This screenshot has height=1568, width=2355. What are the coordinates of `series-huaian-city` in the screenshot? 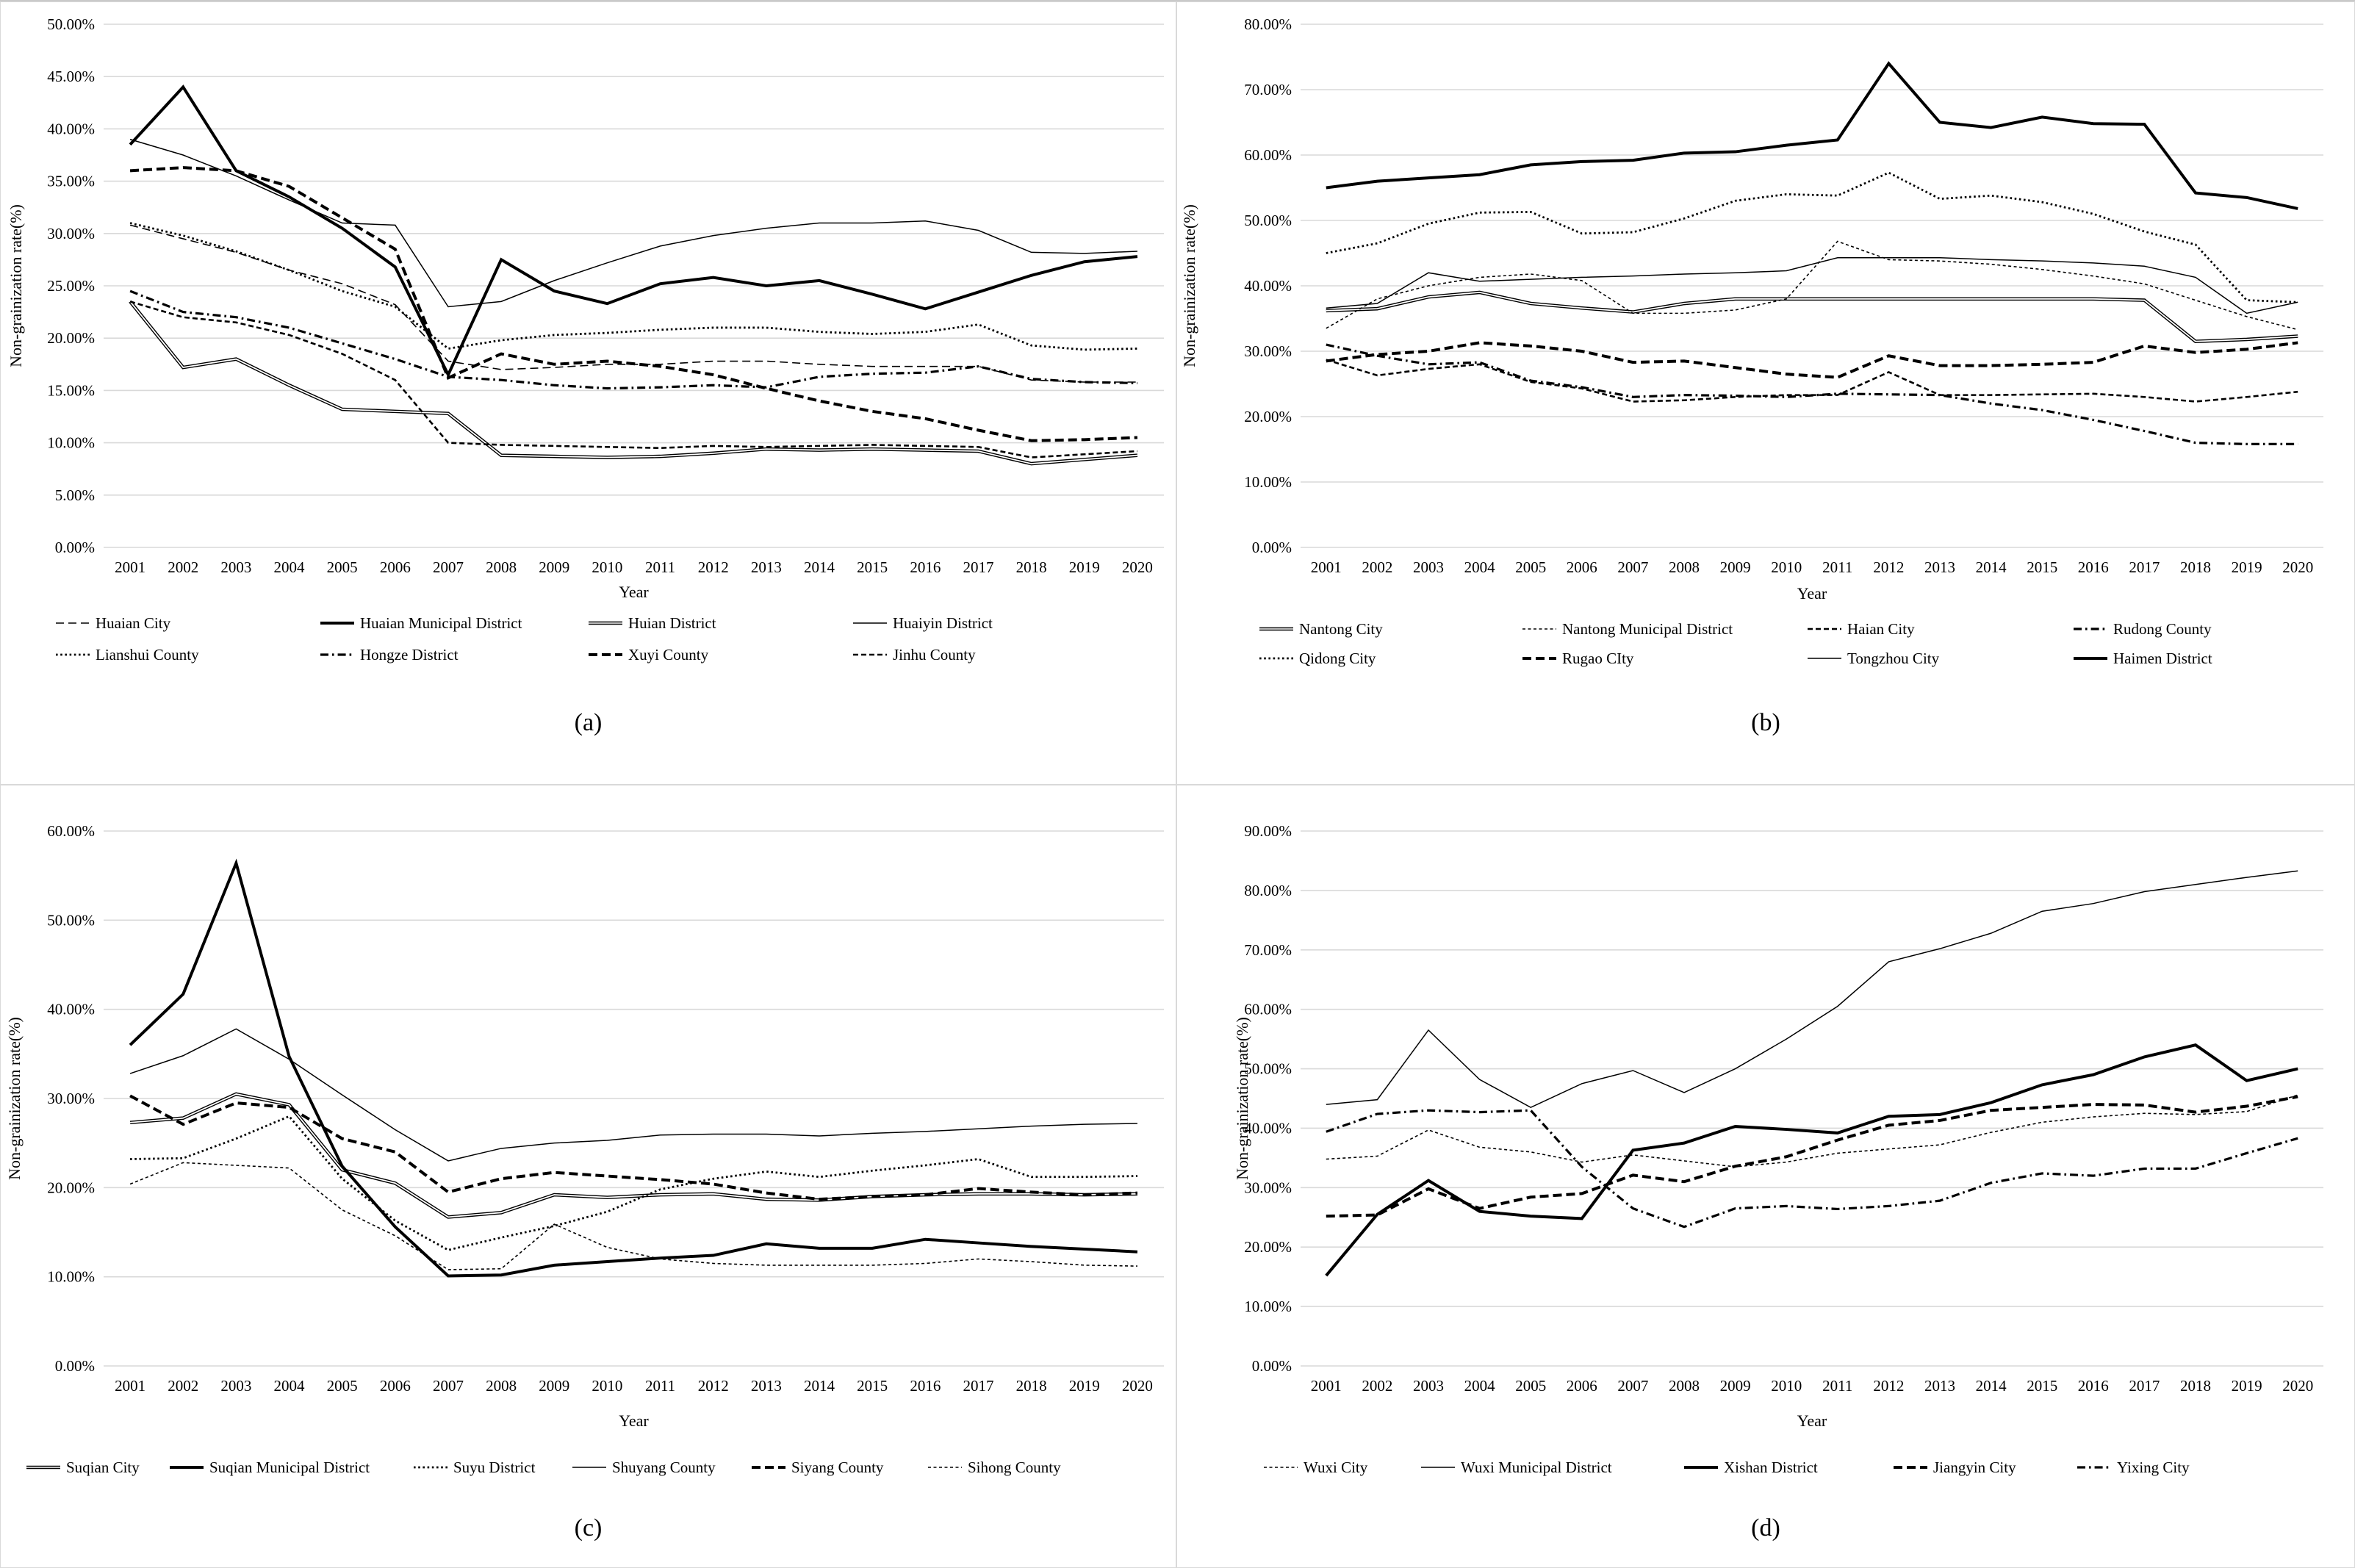 It's located at (633, 303).